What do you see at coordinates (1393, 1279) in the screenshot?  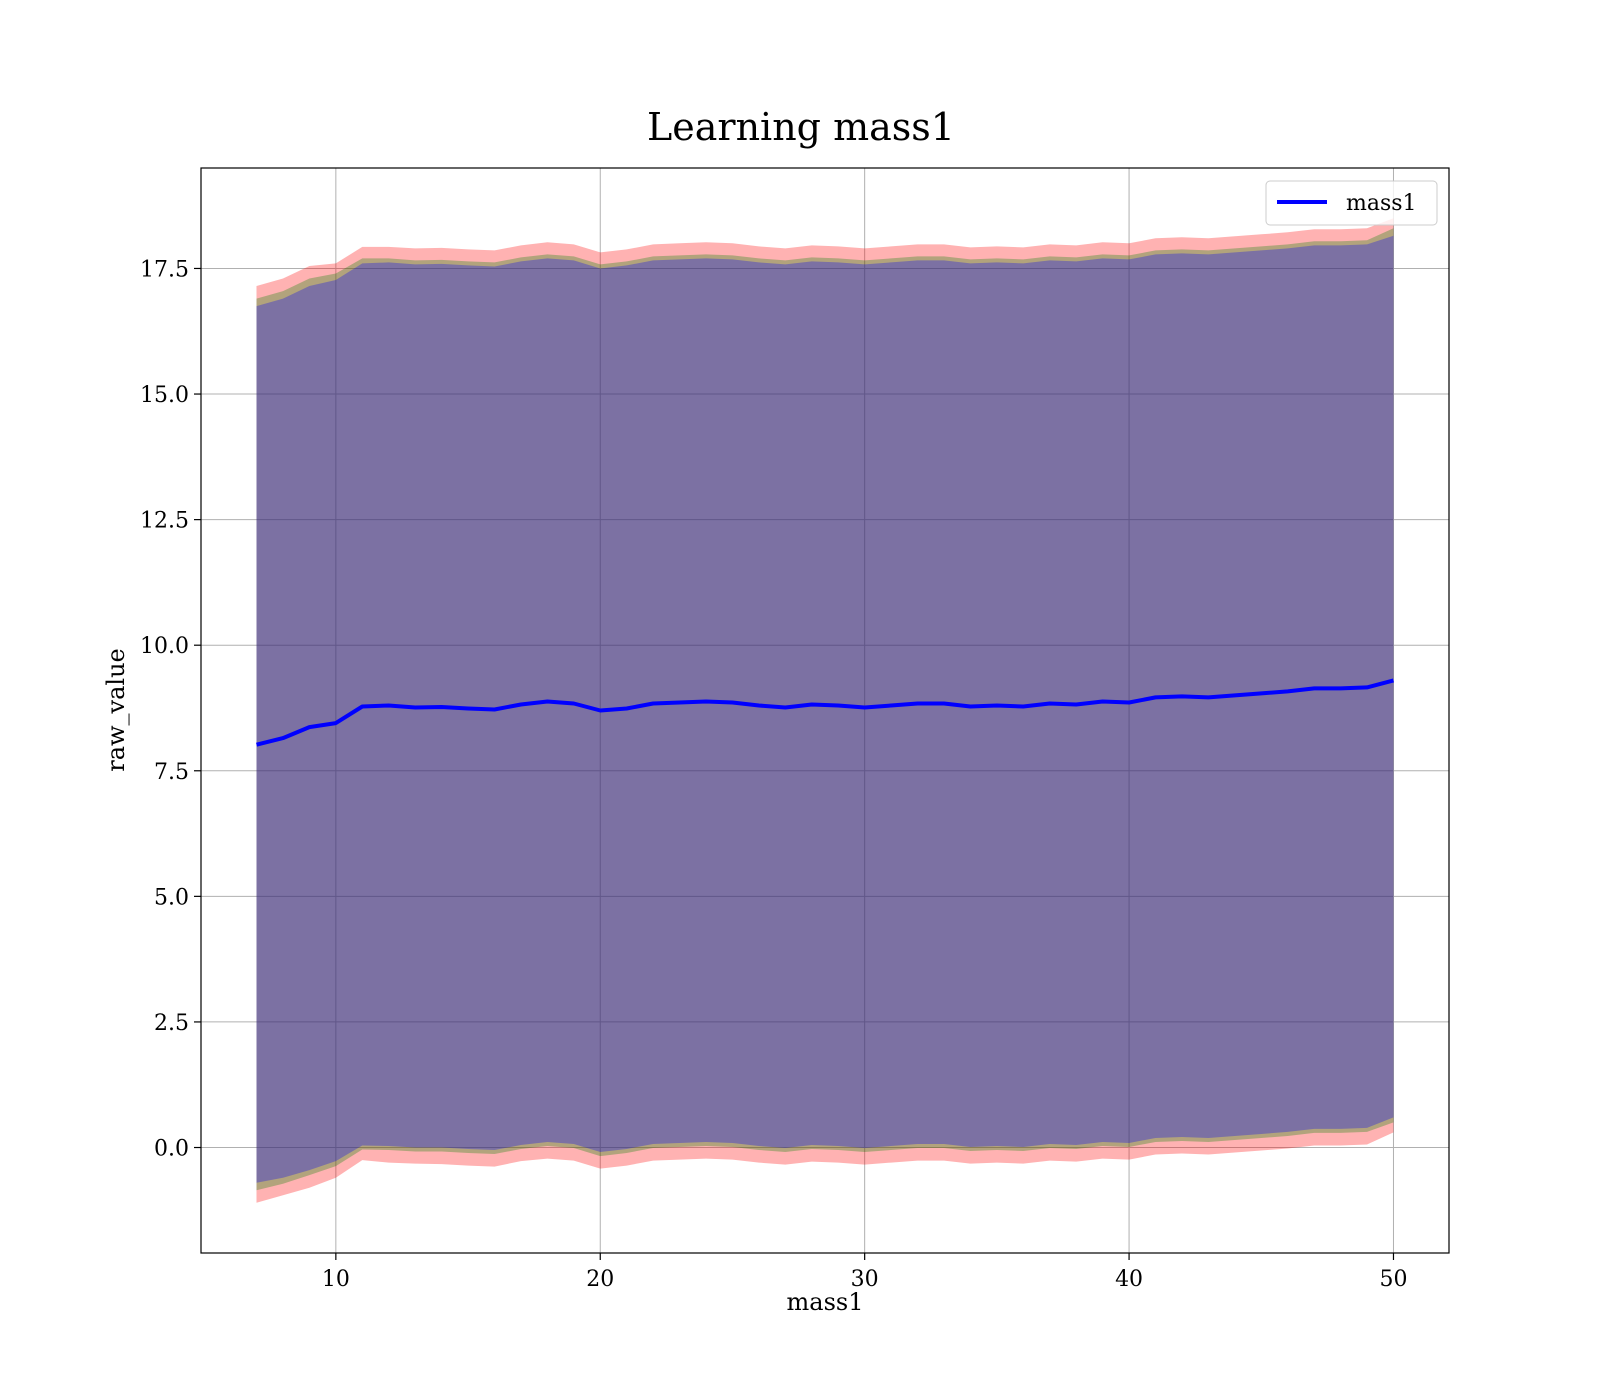 I see `x-tick-label: 50` at bounding box center [1393, 1279].